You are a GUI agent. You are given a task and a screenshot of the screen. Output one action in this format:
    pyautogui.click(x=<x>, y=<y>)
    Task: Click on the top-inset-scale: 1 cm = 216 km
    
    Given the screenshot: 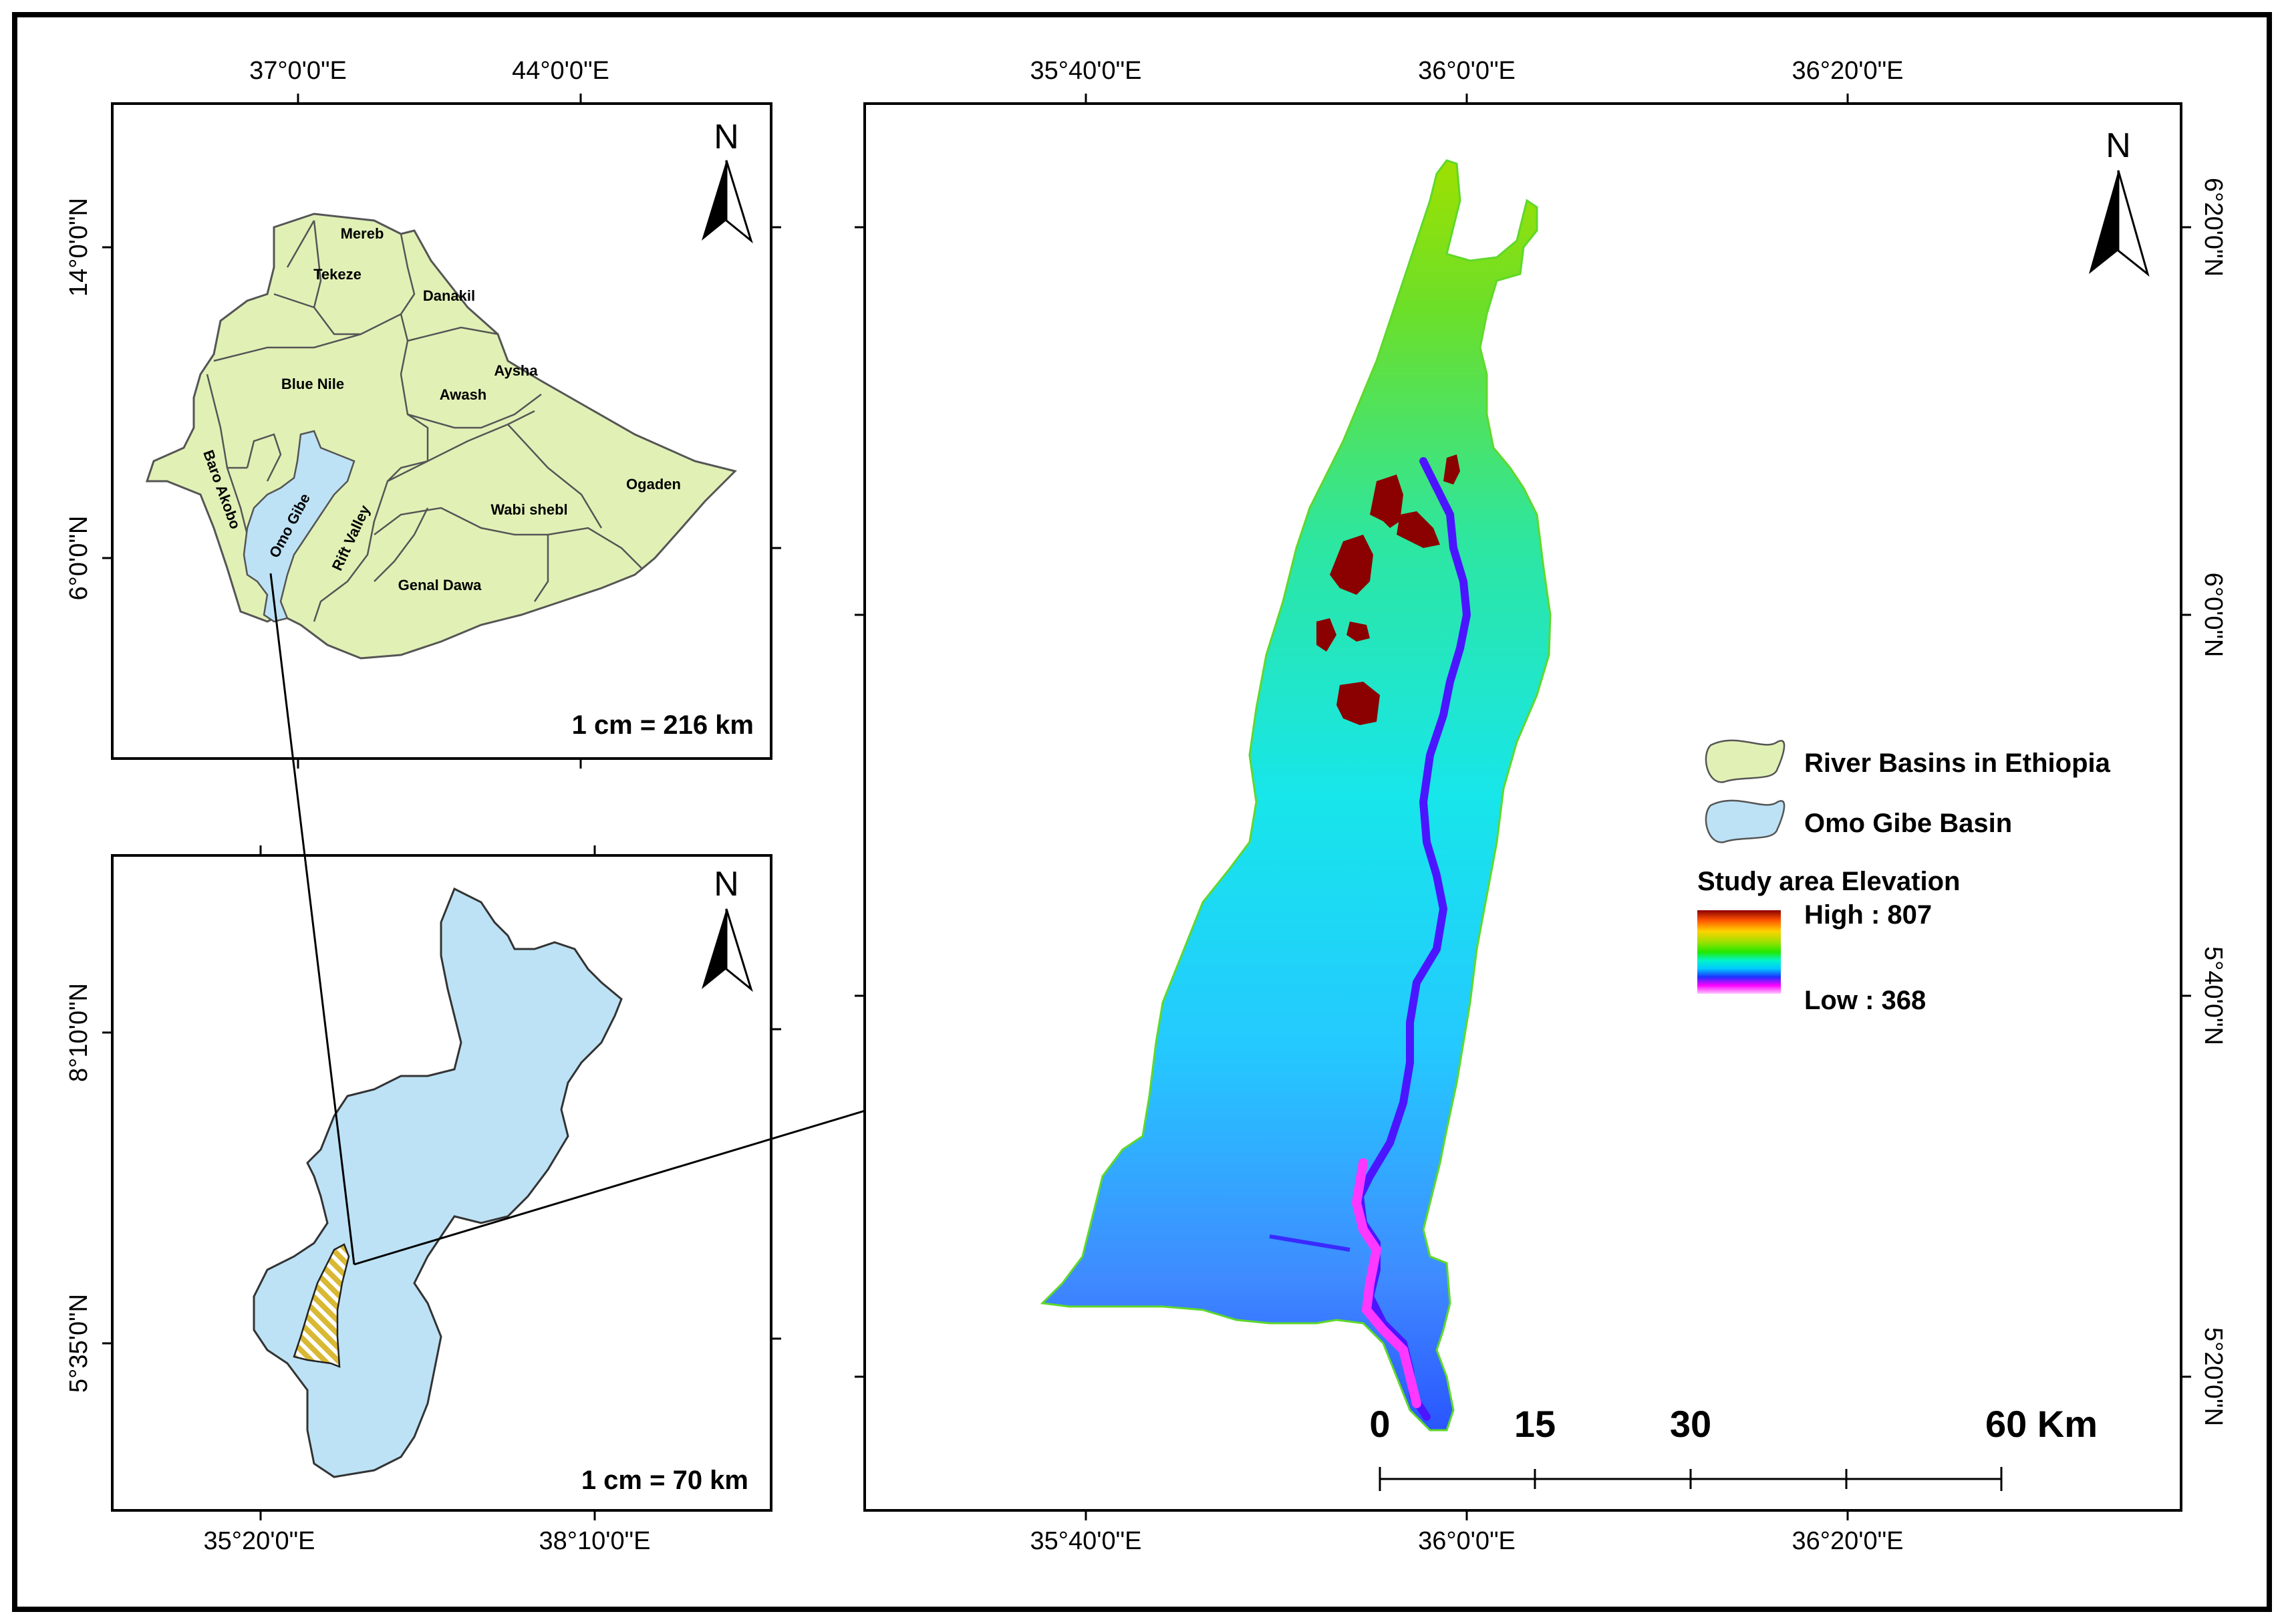 What is the action you would take?
    pyautogui.click(x=663, y=725)
    